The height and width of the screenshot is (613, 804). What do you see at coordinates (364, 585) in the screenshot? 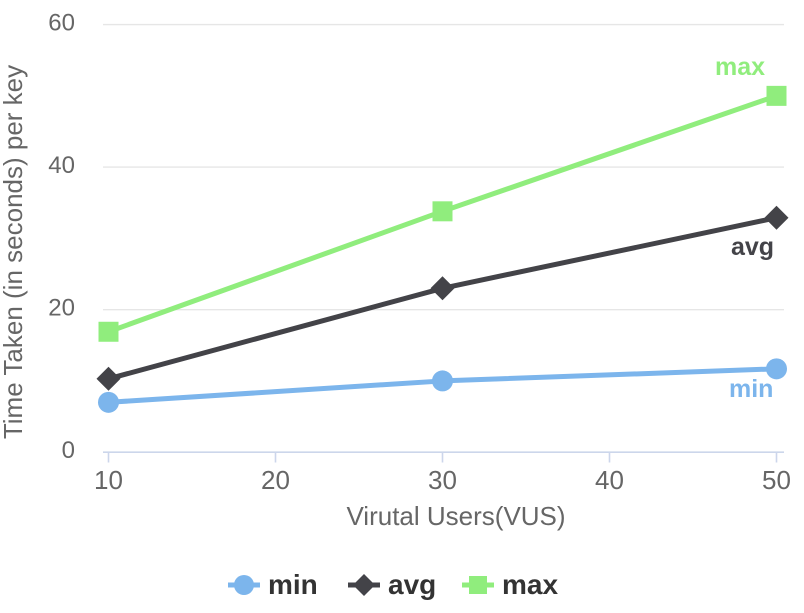
I see `legend-marker-diamond-avg` at bounding box center [364, 585].